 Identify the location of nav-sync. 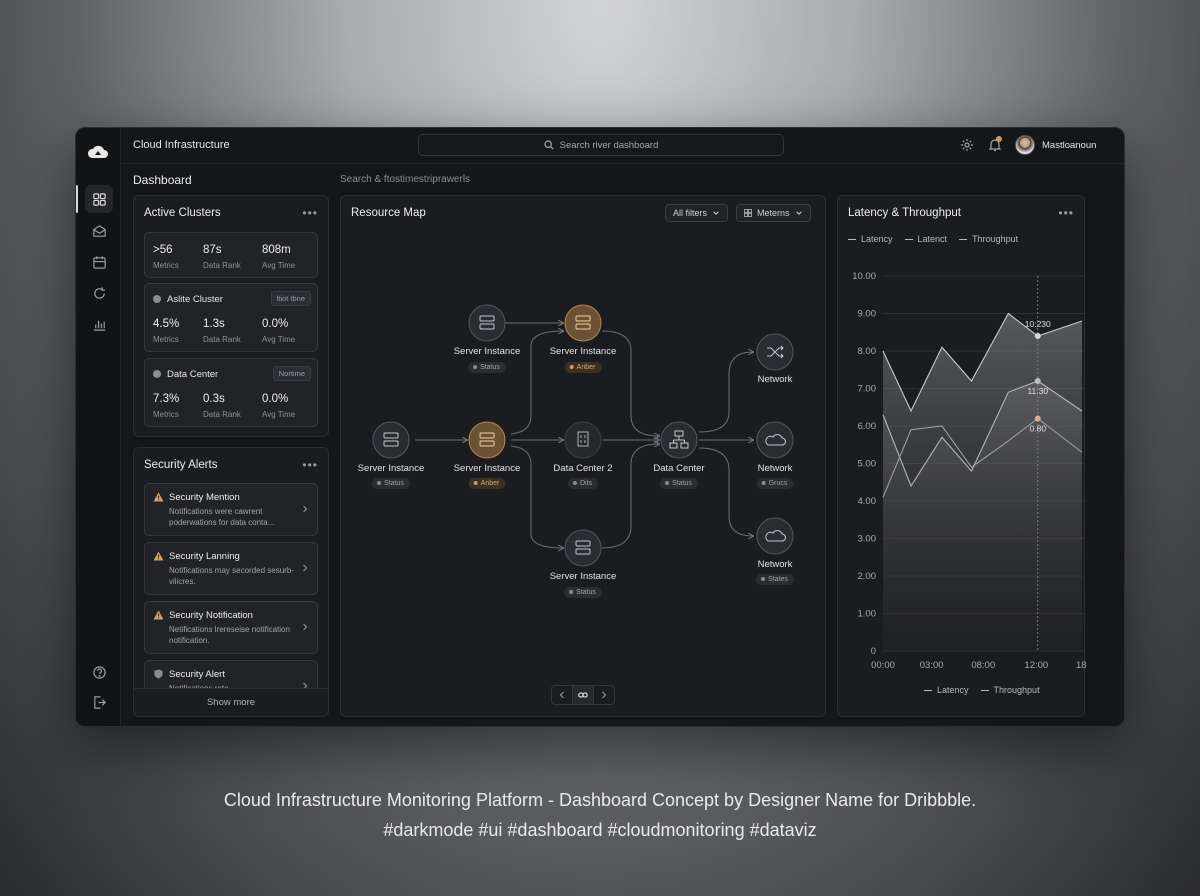
(99, 293).